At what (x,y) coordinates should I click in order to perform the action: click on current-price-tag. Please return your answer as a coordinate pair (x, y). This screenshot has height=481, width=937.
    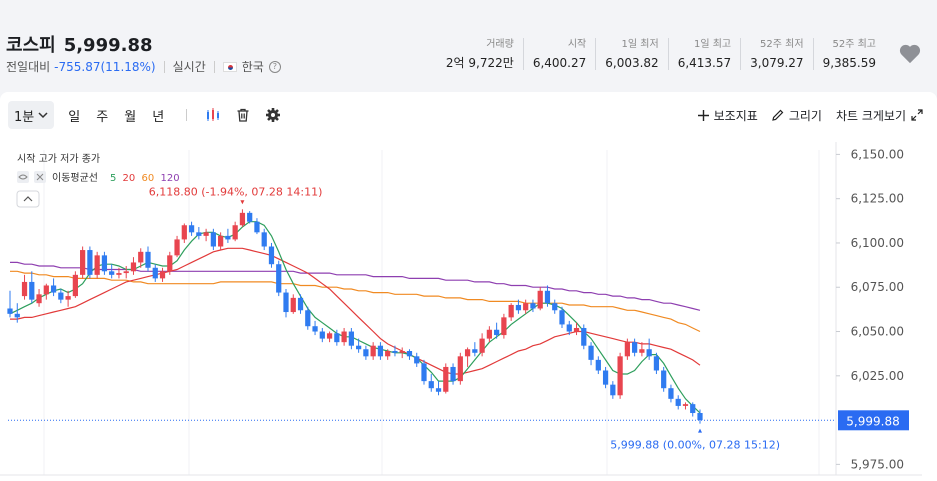
    Looking at the image, I should click on (873, 420).